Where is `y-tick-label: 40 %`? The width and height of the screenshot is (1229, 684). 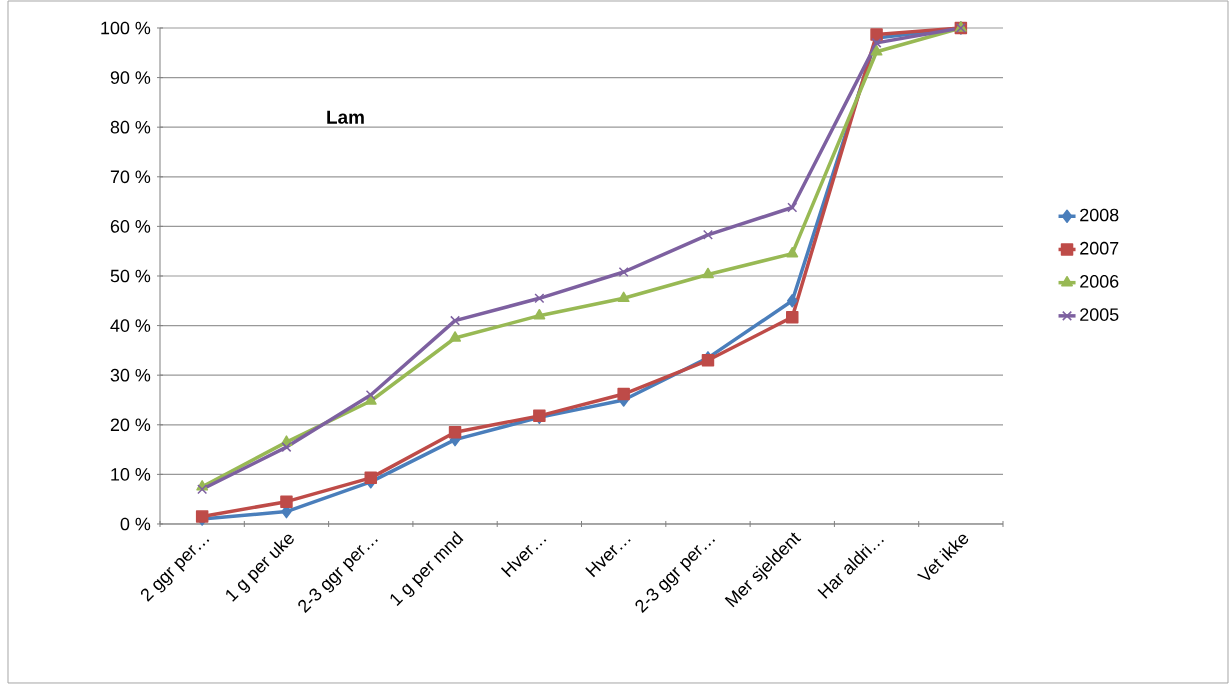
y-tick-label: 40 % is located at coordinates (130, 325).